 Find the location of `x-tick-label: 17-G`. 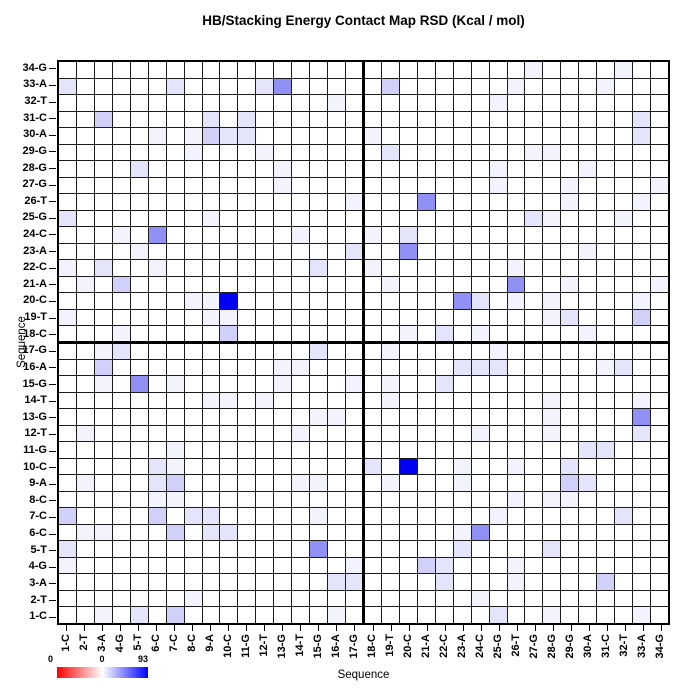

x-tick-label: 17-G is located at coordinates (353, 646).